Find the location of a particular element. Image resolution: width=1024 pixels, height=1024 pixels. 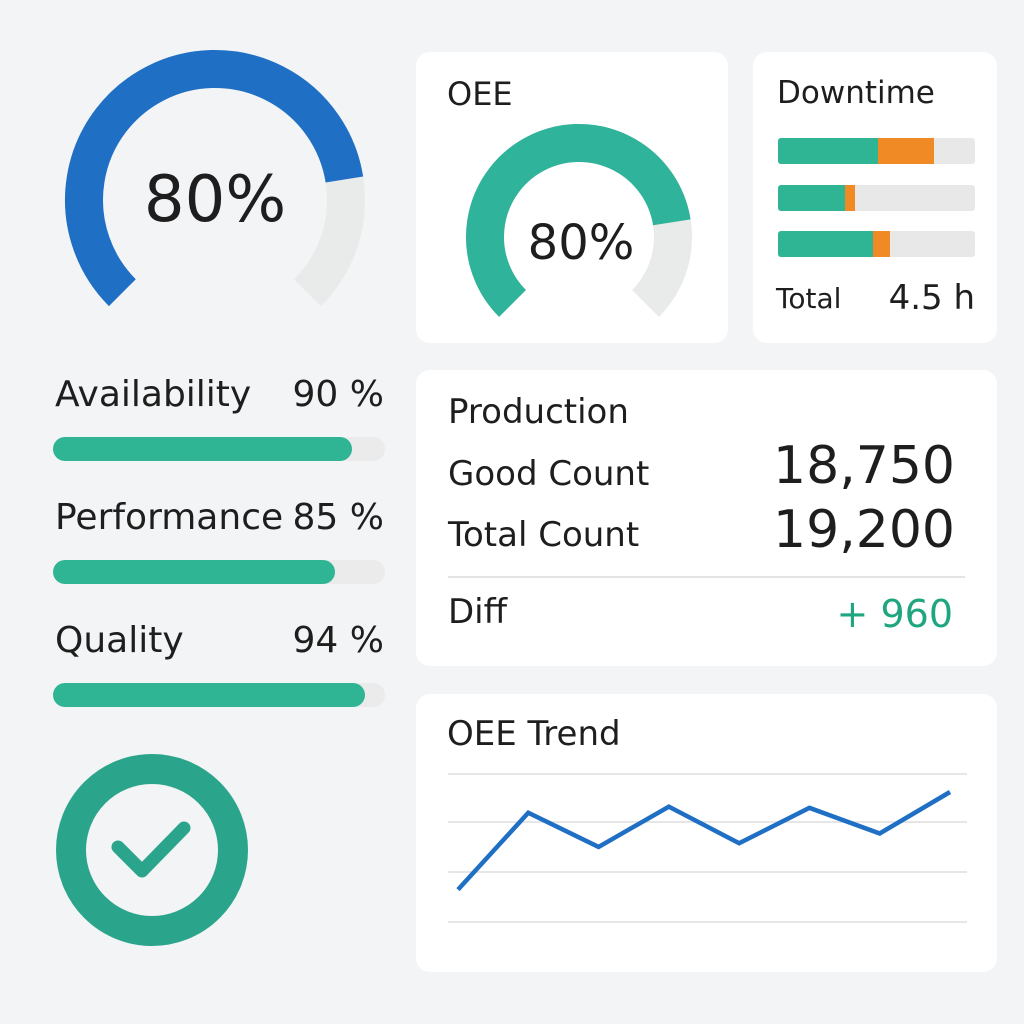

trend-series-line is located at coordinates (704, 841).